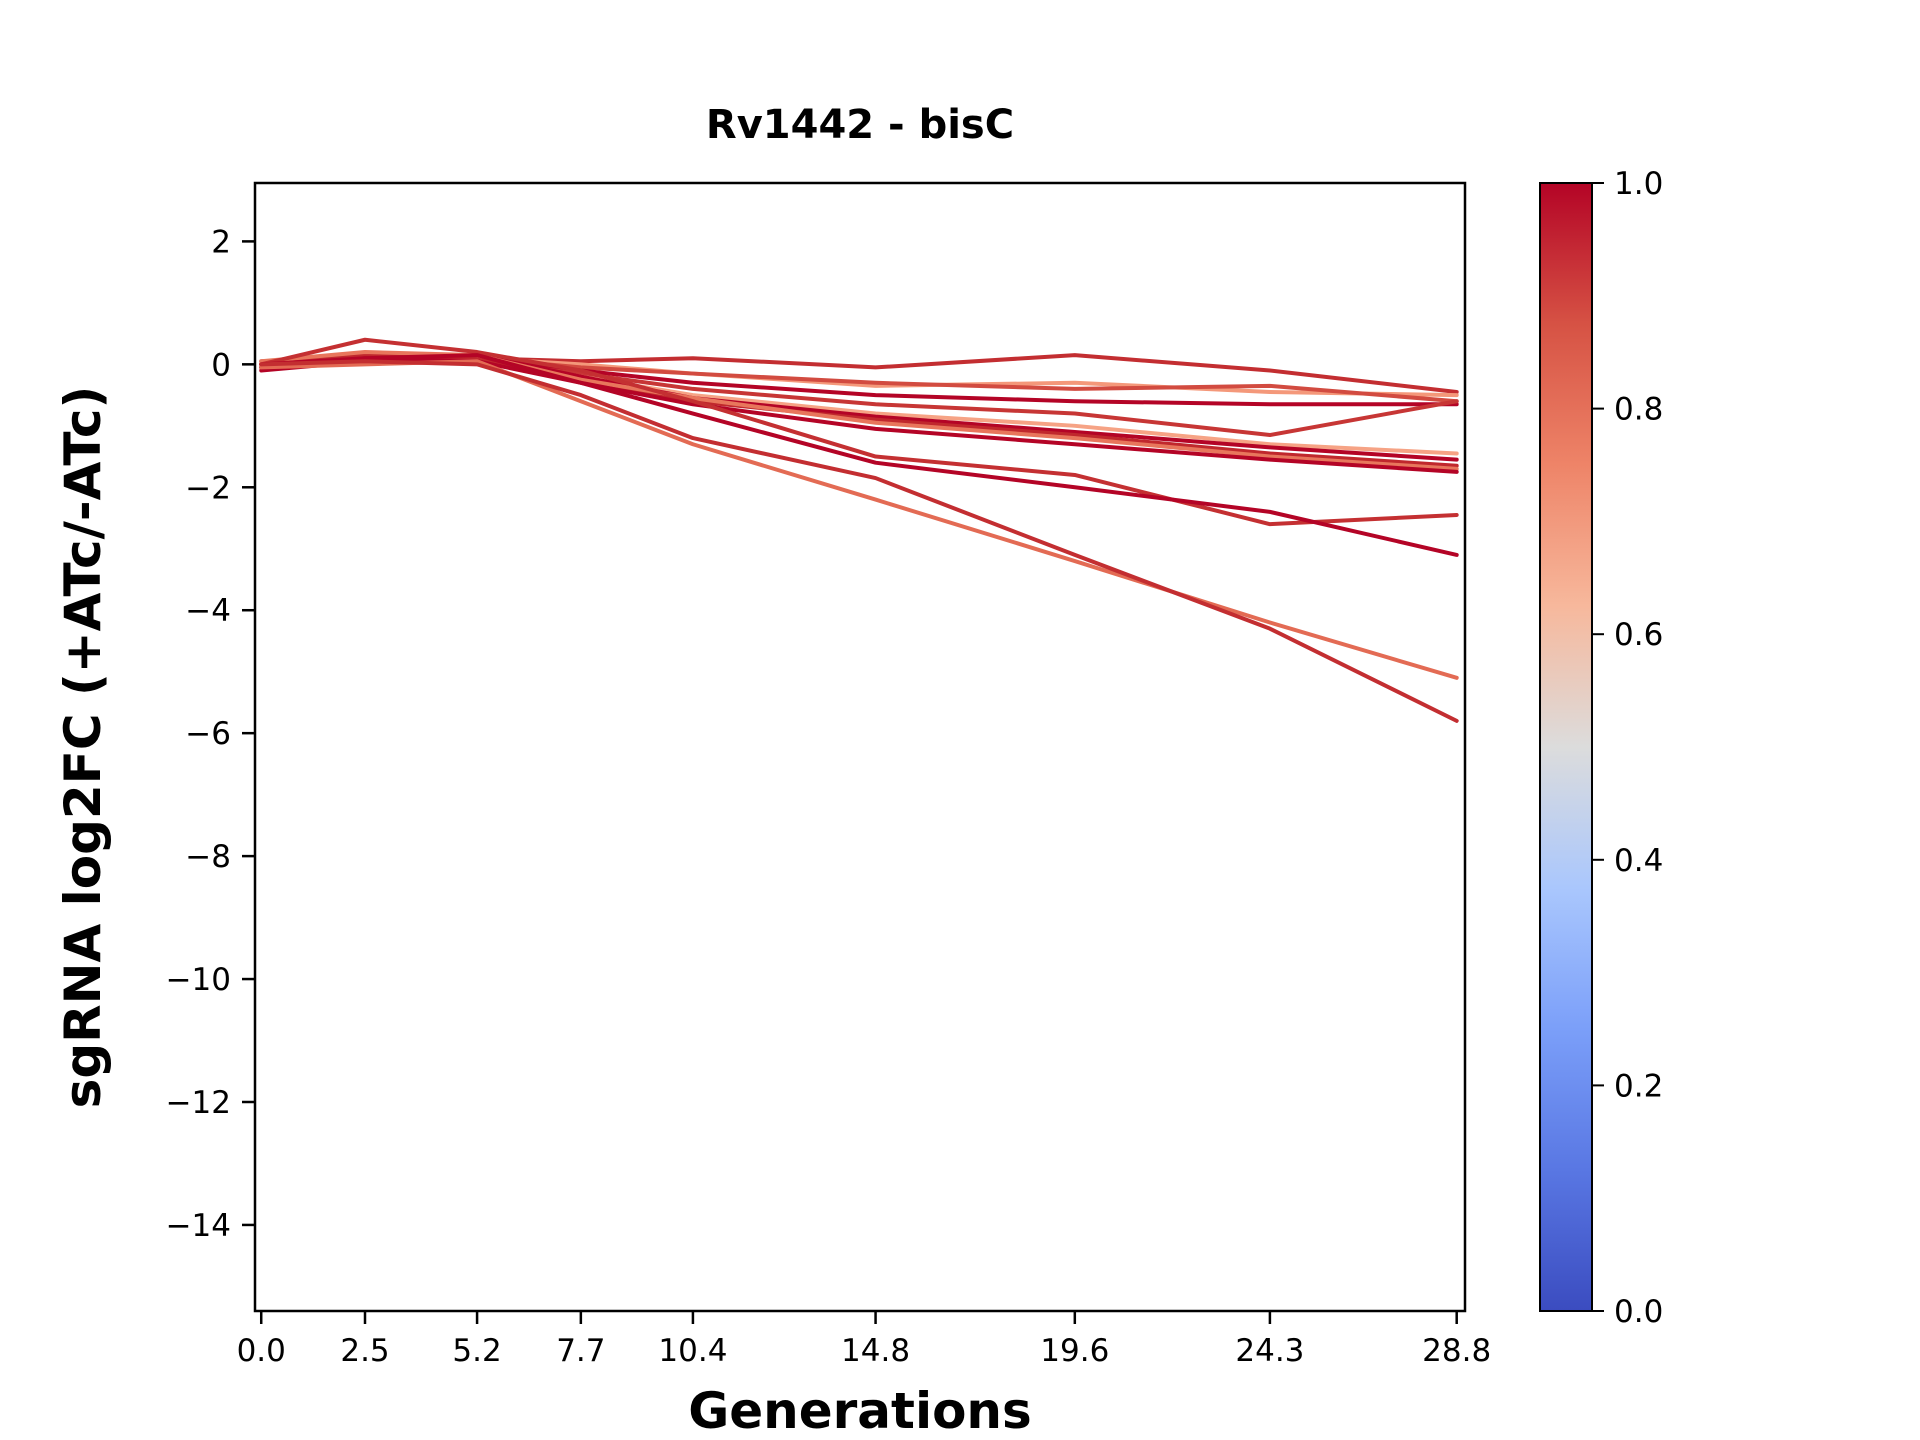 This screenshot has width=1920, height=1440. What do you see at coordinates (208, 857) in the screenshot?
I see `y-tick-label: −8` at bounding box center [208, 857].